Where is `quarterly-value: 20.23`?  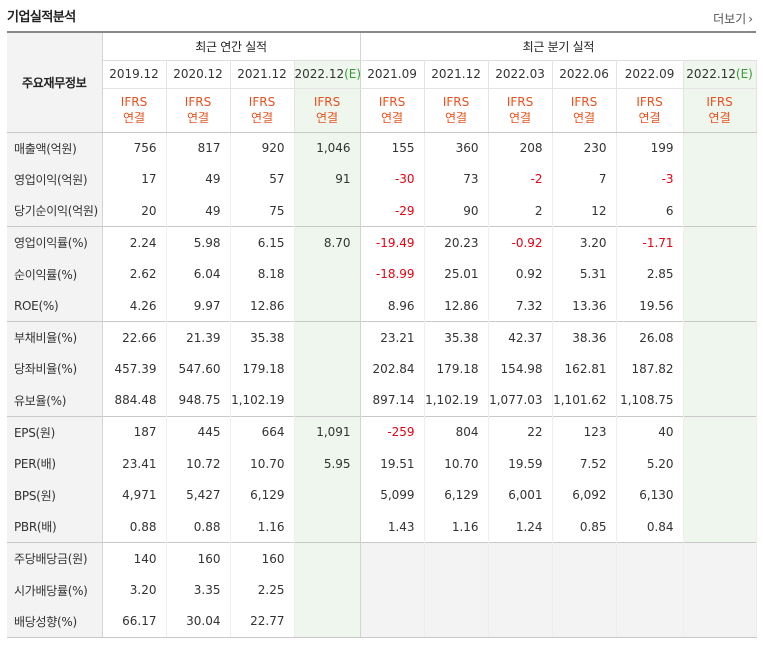 quarterly-value: 20.23 is located at coordinates (456, 242).